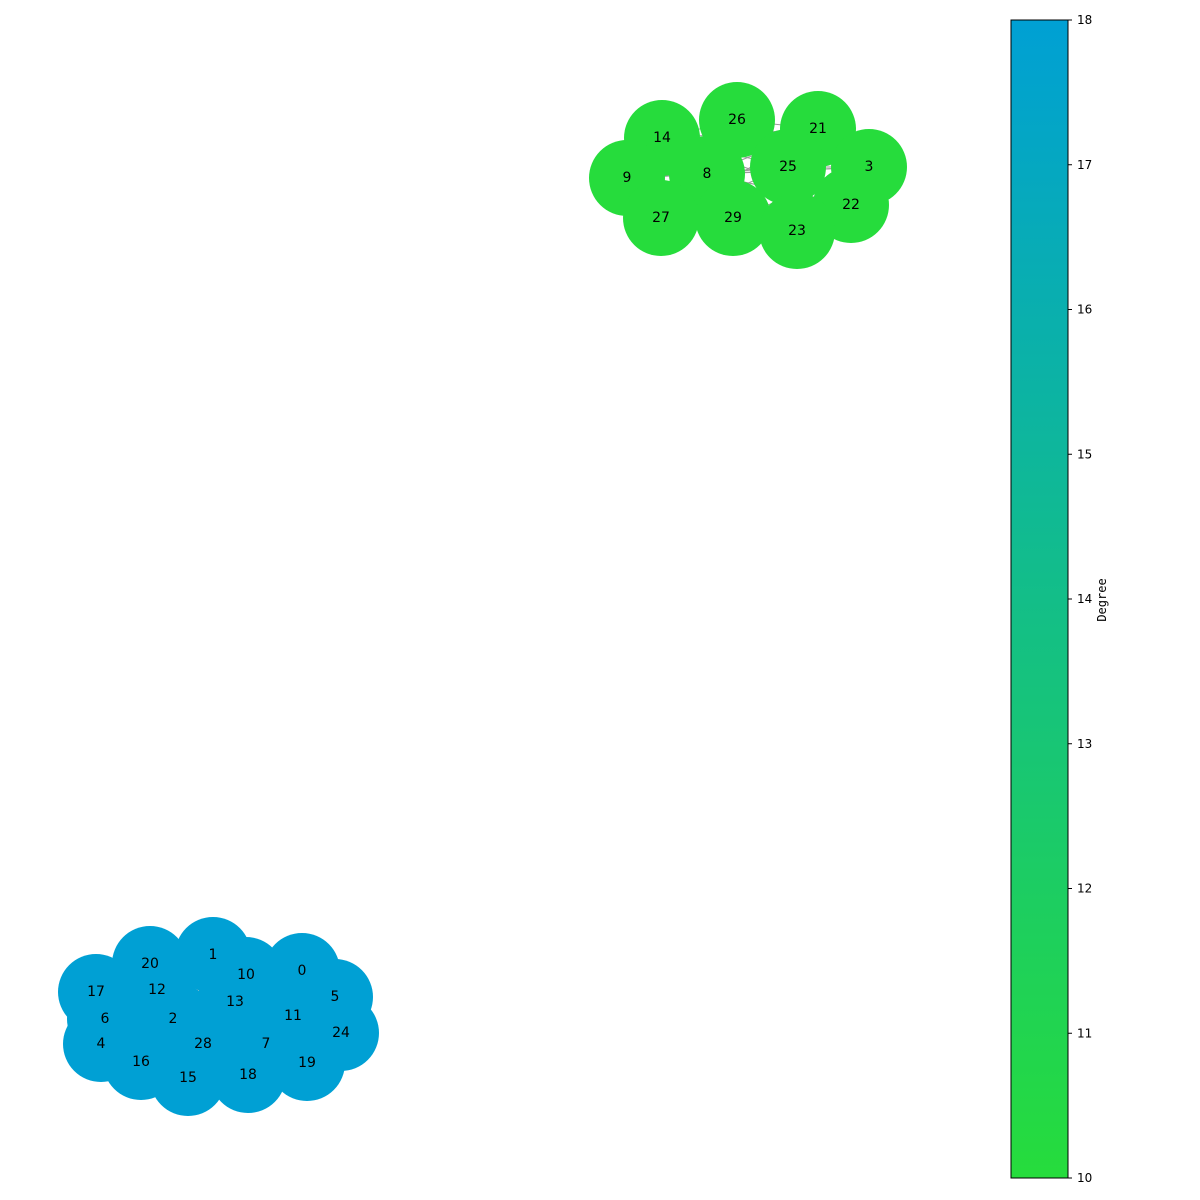 The width and height of the screenshot is (1200, 1200). What do you see at coordinates (1084, 744) in the screenshot?
I see `colorbar-tick-label: 13` at bounding box center [1084, 744].